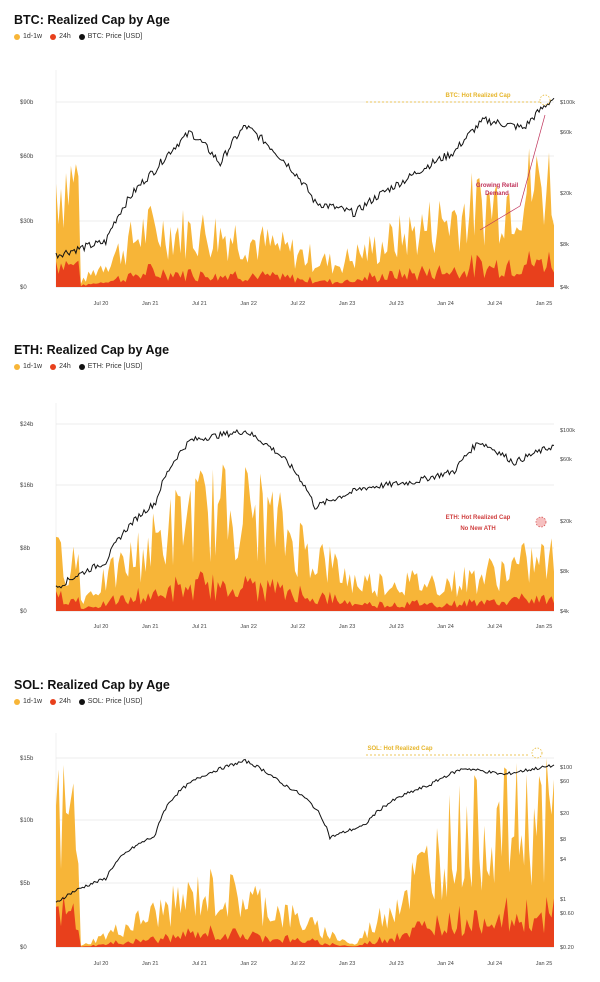 The height and width of the screenshot is (982, 600). What do you see at coordinates (477, 529) in the screenshot?
I see `annotation-label: No New ATH` at bounding box center [477, 529].